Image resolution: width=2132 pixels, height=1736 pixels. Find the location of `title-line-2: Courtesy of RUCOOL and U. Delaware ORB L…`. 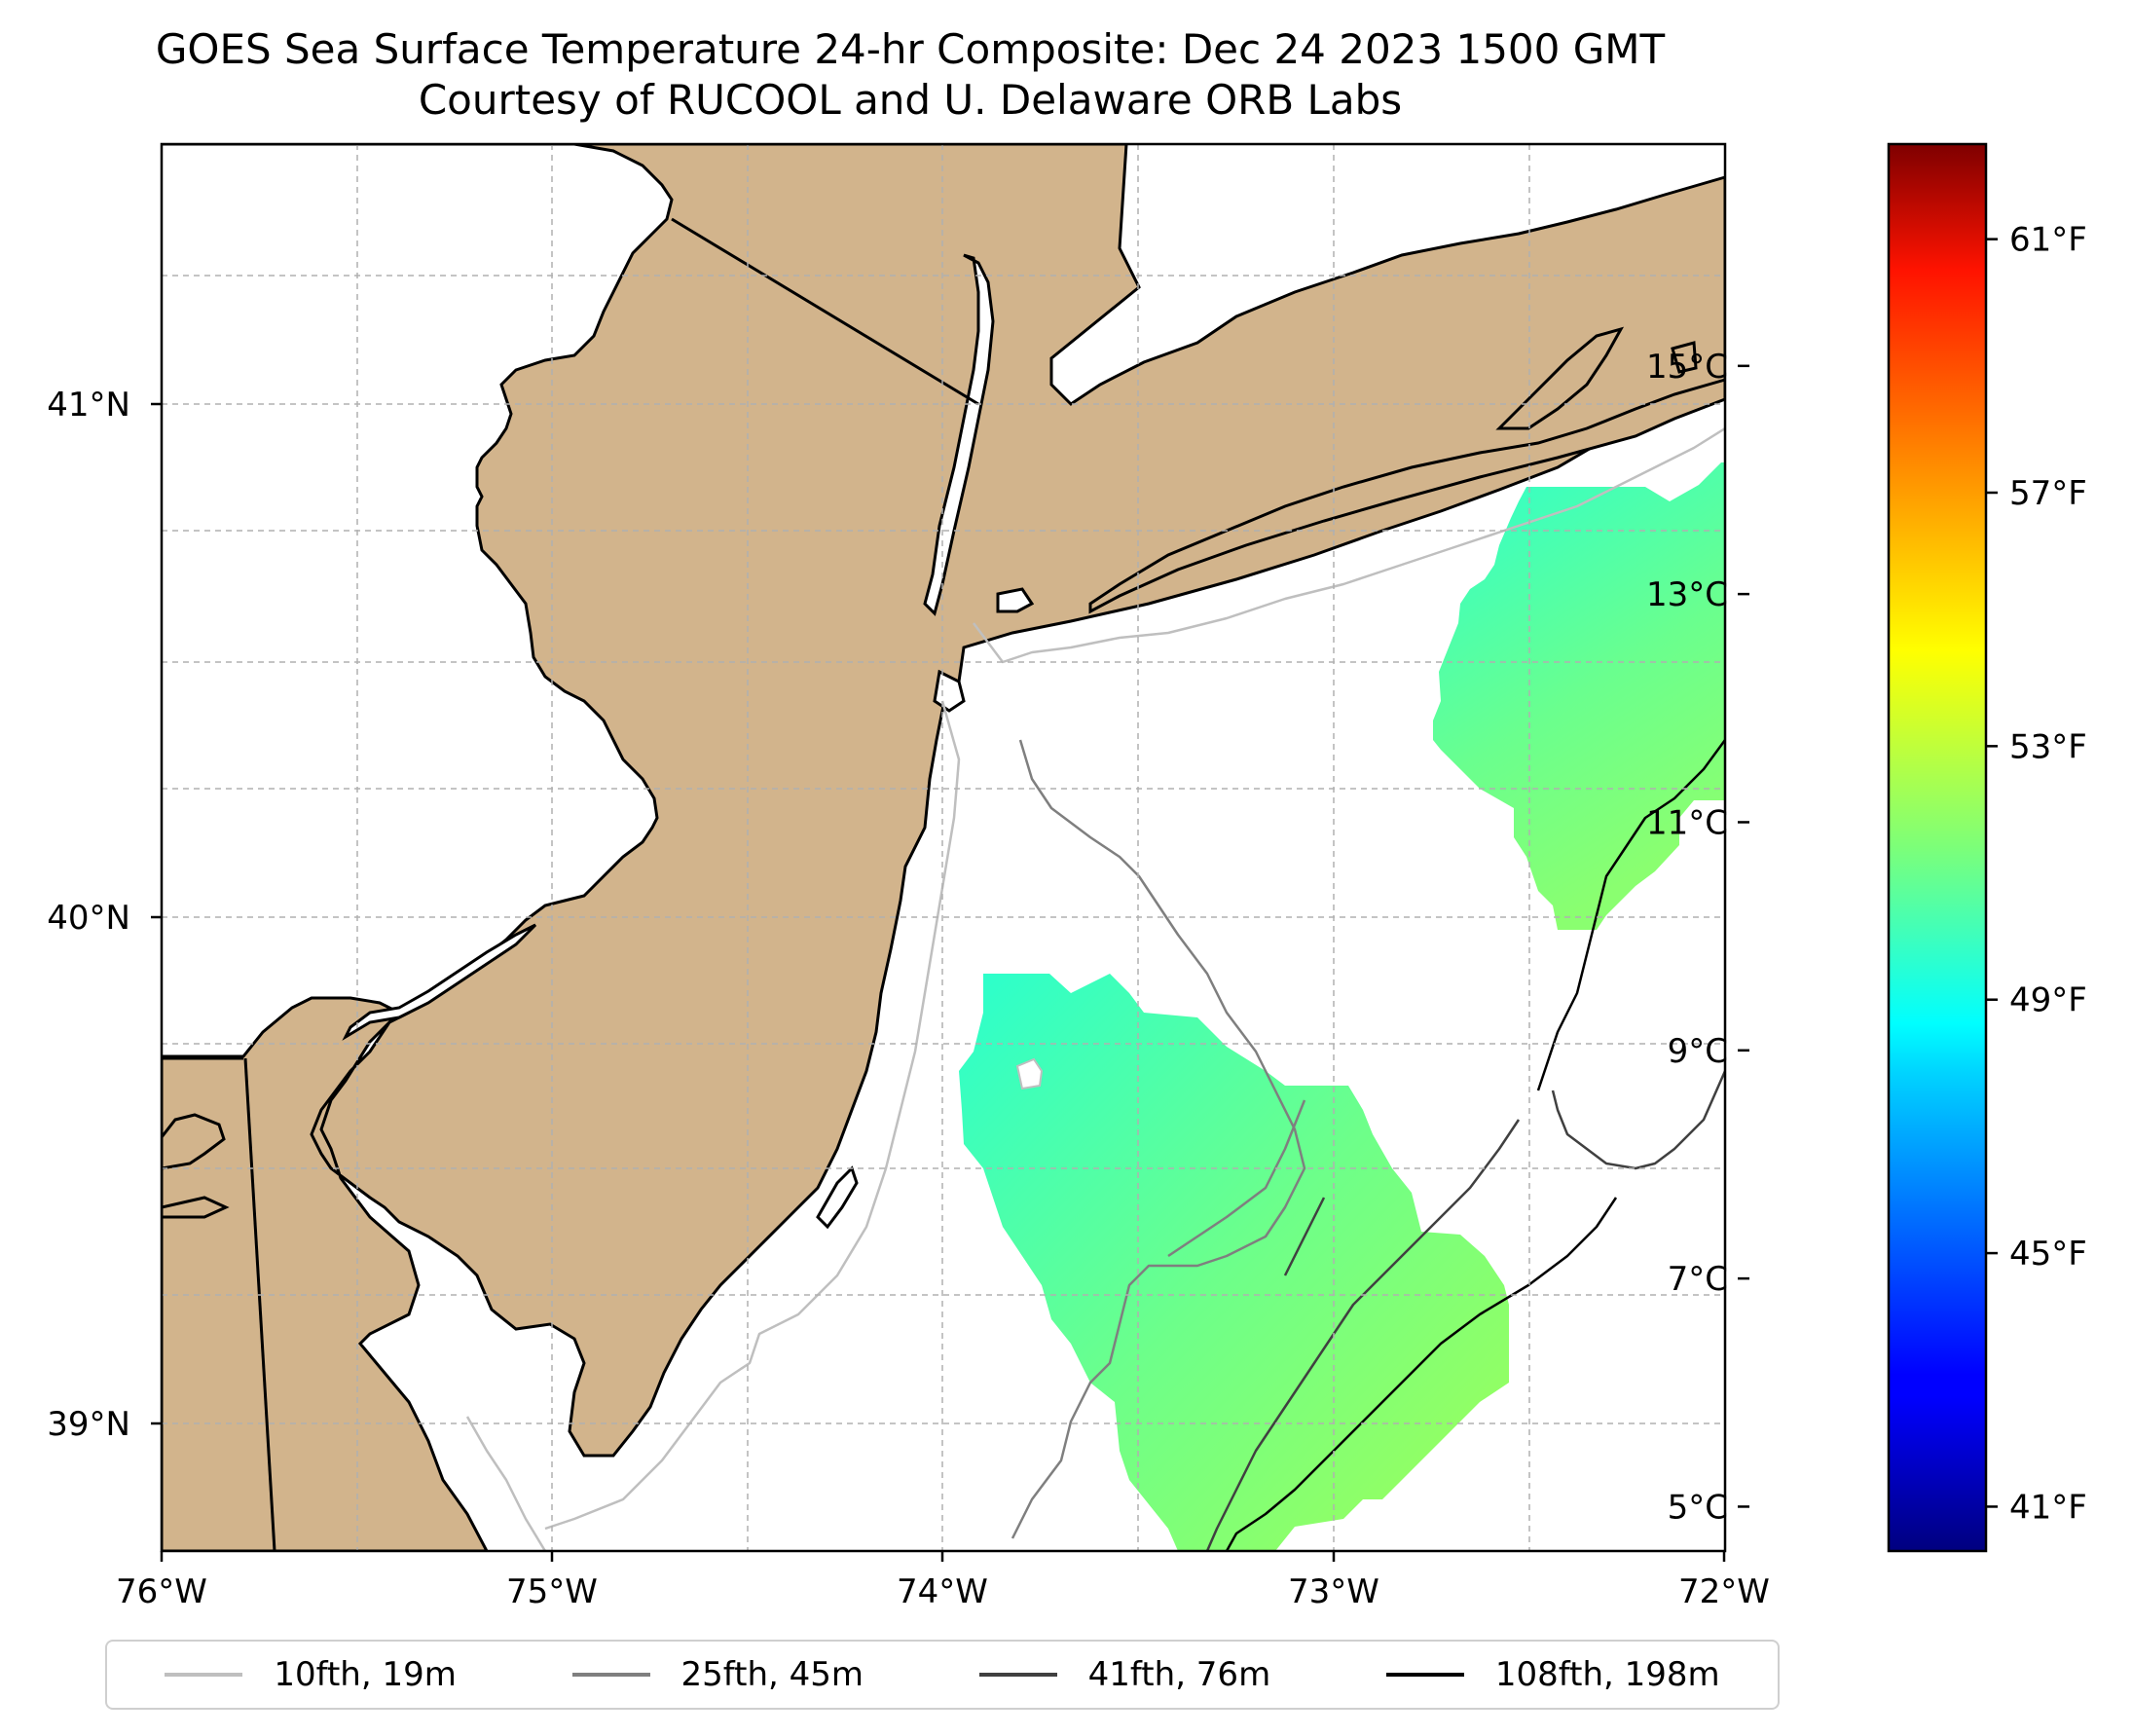

title-line-2: Courtesy of RUCOOL and U. Delaware ORB L… is located at coordinates (911, 100).